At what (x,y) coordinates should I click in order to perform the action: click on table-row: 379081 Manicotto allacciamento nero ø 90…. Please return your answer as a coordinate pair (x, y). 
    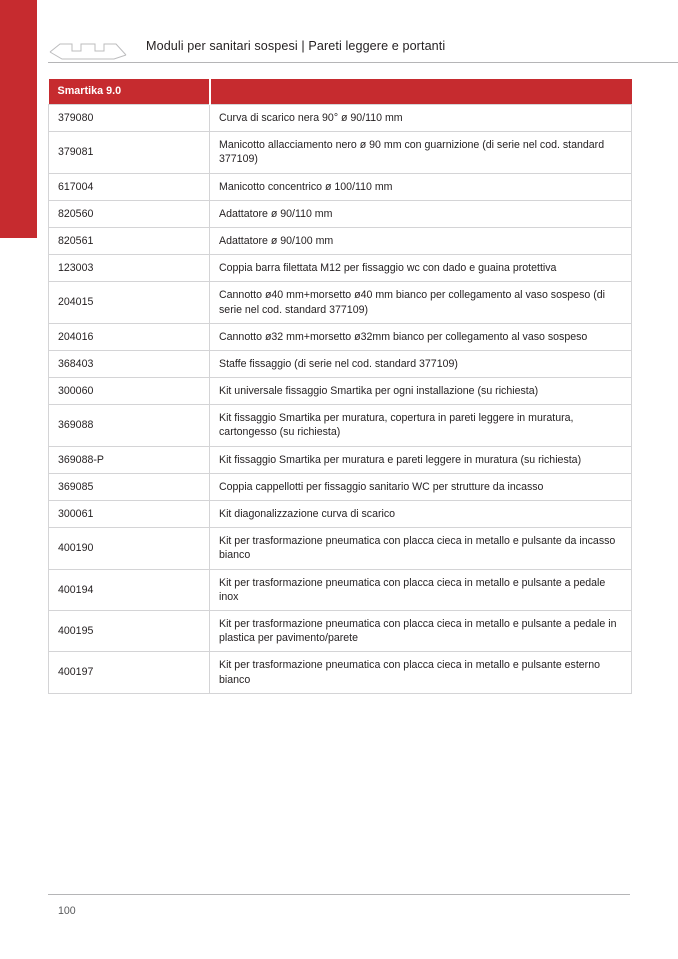
    Looking at the image, I should click on (340, 152).